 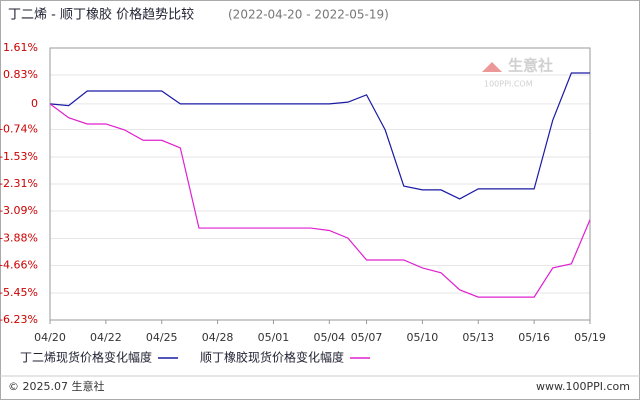 I want to click on watermark-site: 100PPI.COM, so click(x=508, y=84).